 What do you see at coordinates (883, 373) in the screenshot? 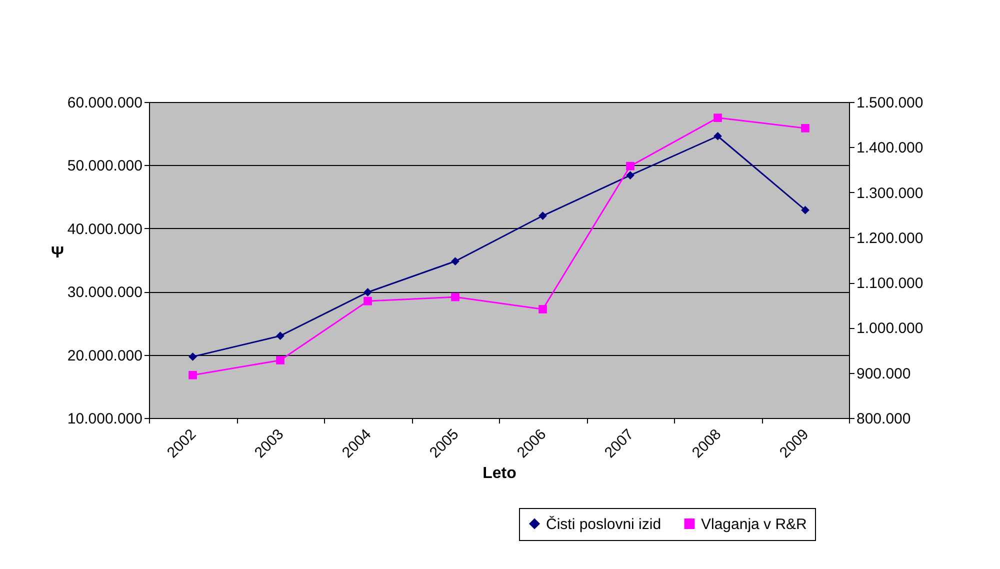
I see `y2-tick-label: 900.000` at bounding box center [883, 373].